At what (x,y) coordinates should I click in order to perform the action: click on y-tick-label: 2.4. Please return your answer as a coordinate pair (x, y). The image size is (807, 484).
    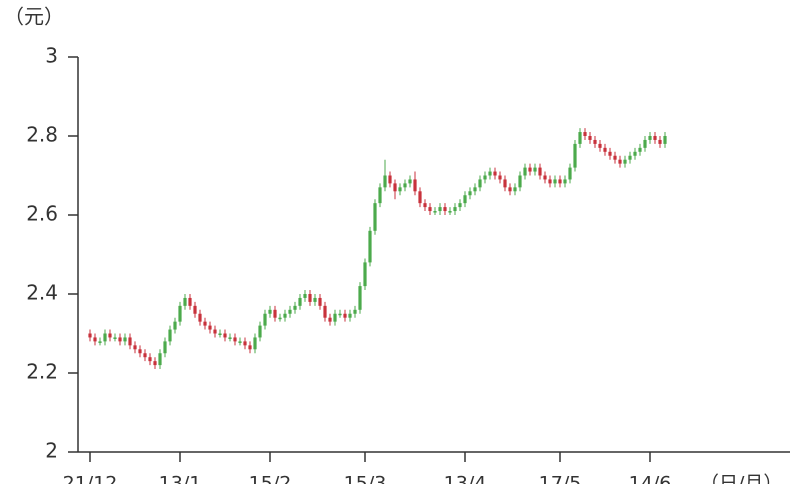
    Looking at the image, I should click on (42, 293).